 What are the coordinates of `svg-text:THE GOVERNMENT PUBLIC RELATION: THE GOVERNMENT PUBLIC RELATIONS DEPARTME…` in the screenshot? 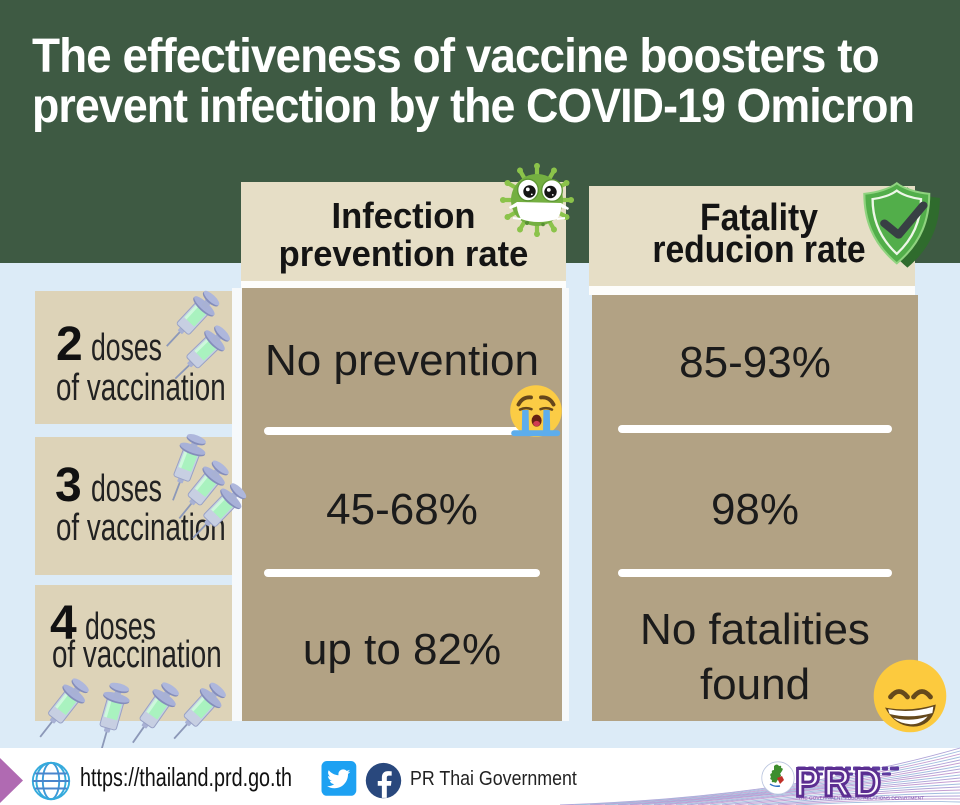 It's located at (861, 799).